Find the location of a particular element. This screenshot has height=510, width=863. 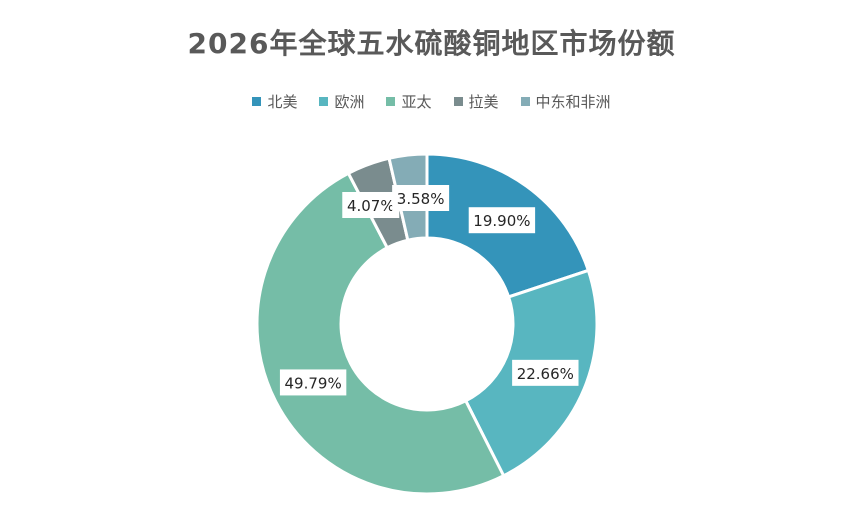

legend-item-middle-east-africa: 中东和非洲 is located at coordinates (565, 101).